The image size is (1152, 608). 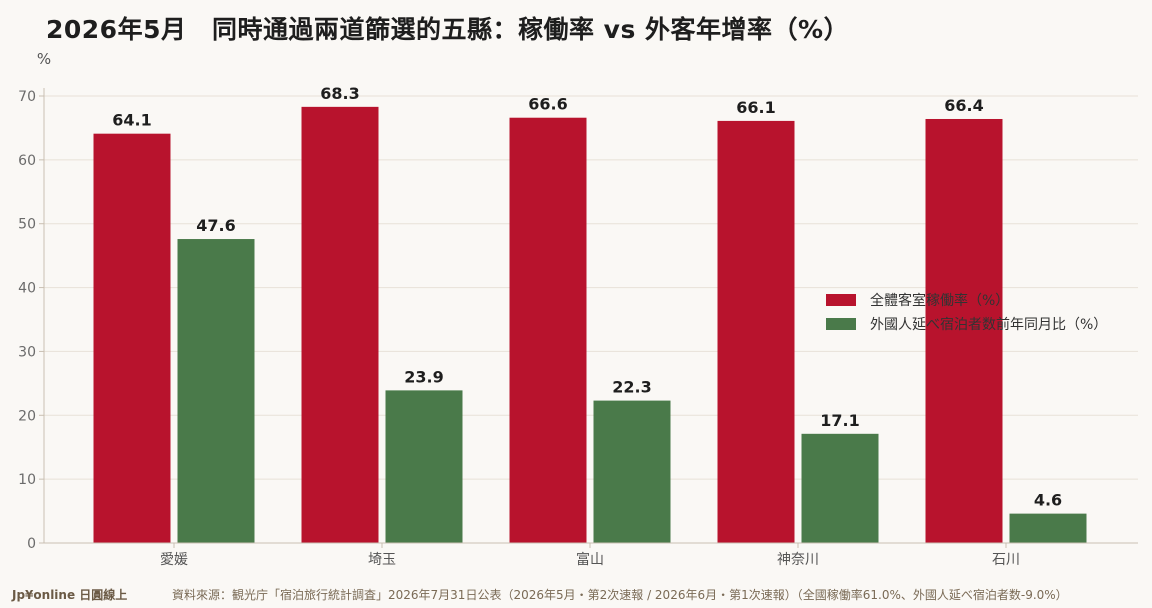 I want to click on y-tick-label-6: 60, so click(x=27, y=161).